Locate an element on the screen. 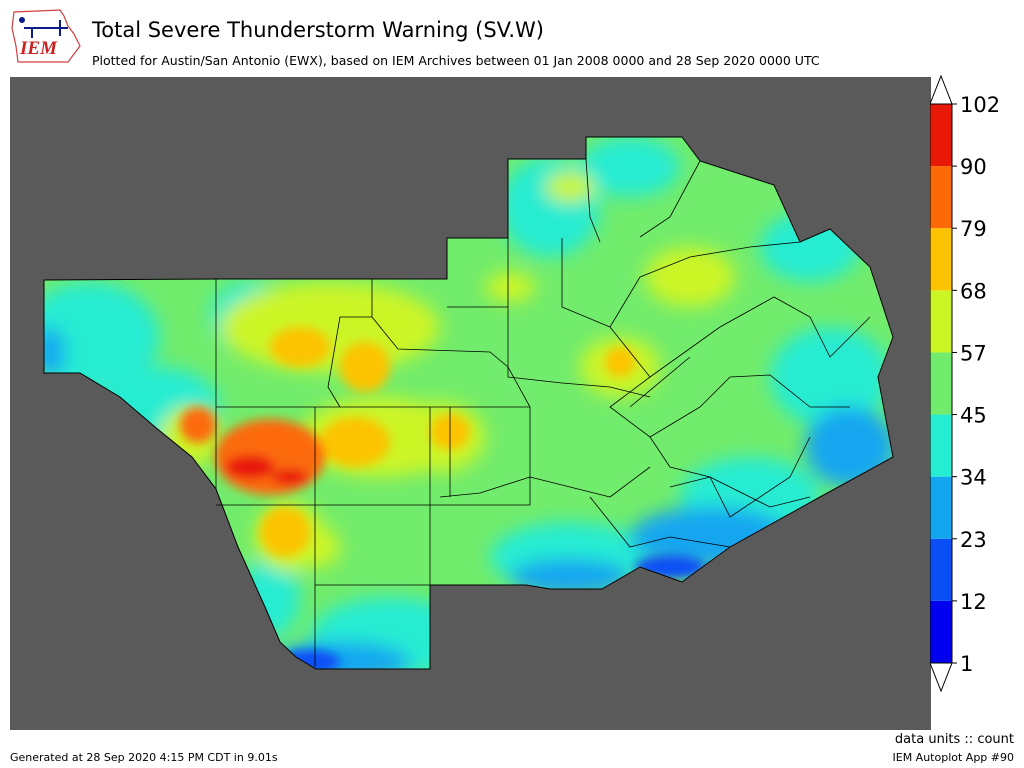  colorbar-tick-label: 45 is located at coordinates (973, 416).